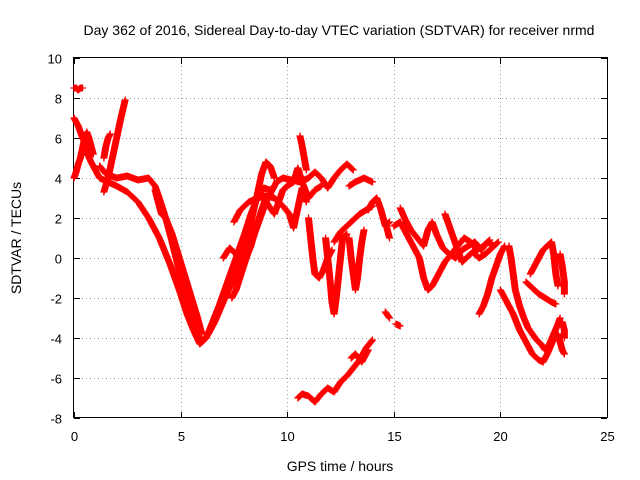 This screenshot has height=480, width=640. I want to click on x-tick-label: 25, so click(607, 436).